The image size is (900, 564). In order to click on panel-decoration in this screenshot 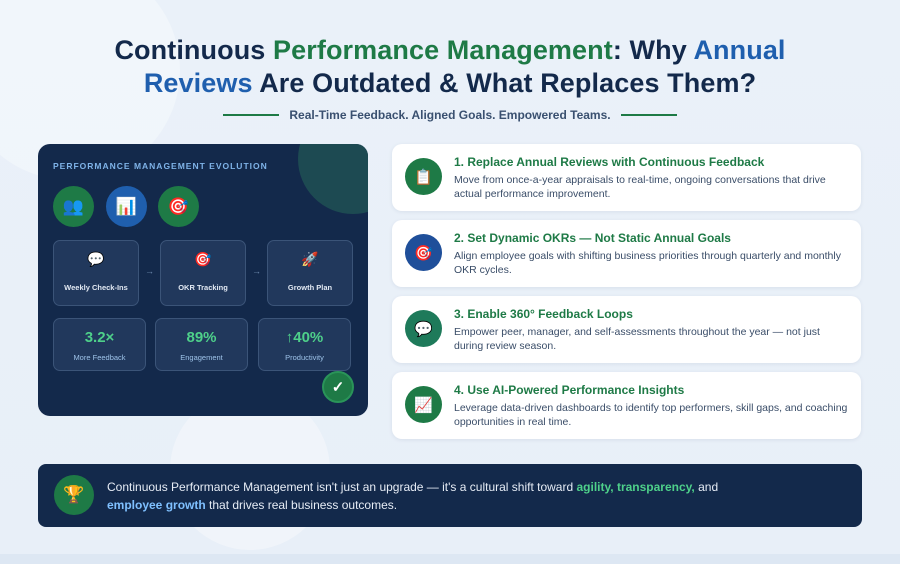, I will do `click(333, 179)`.